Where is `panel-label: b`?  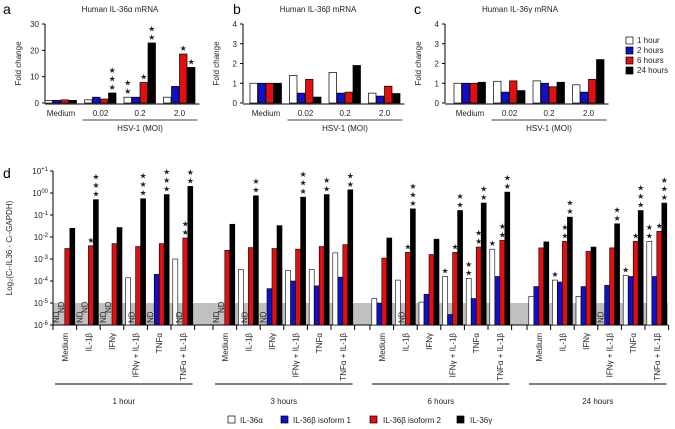 panel-label: b is located at coordinates (237, 9).